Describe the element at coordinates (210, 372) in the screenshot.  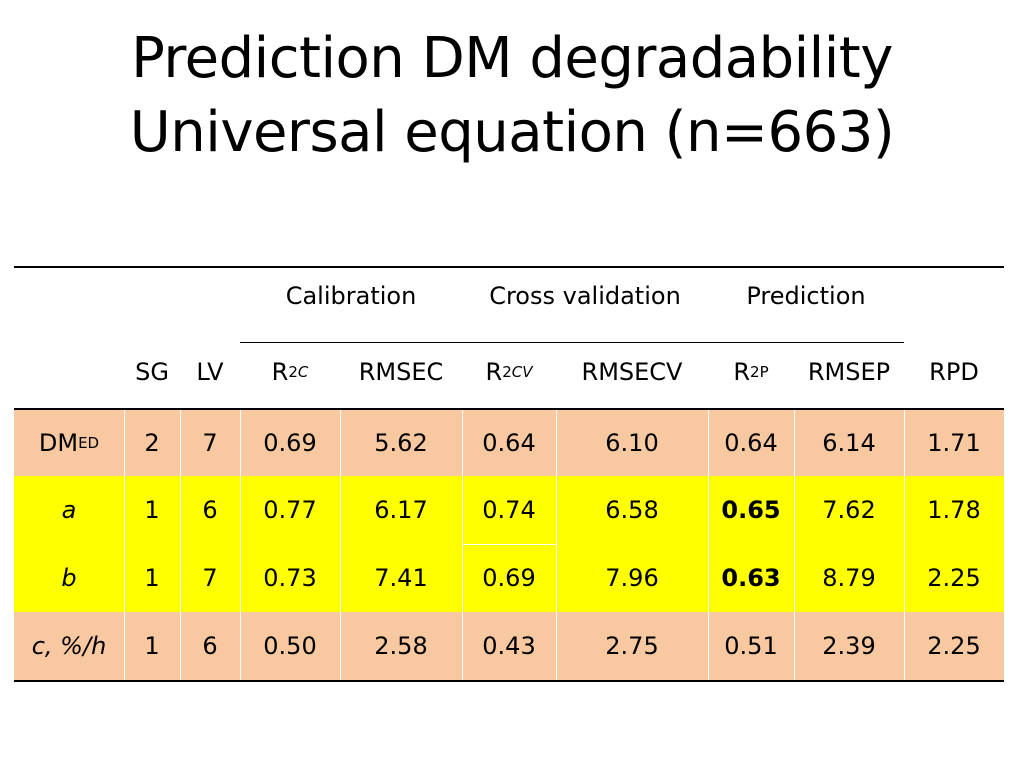
I see `col-header-lv: LV` at that location.